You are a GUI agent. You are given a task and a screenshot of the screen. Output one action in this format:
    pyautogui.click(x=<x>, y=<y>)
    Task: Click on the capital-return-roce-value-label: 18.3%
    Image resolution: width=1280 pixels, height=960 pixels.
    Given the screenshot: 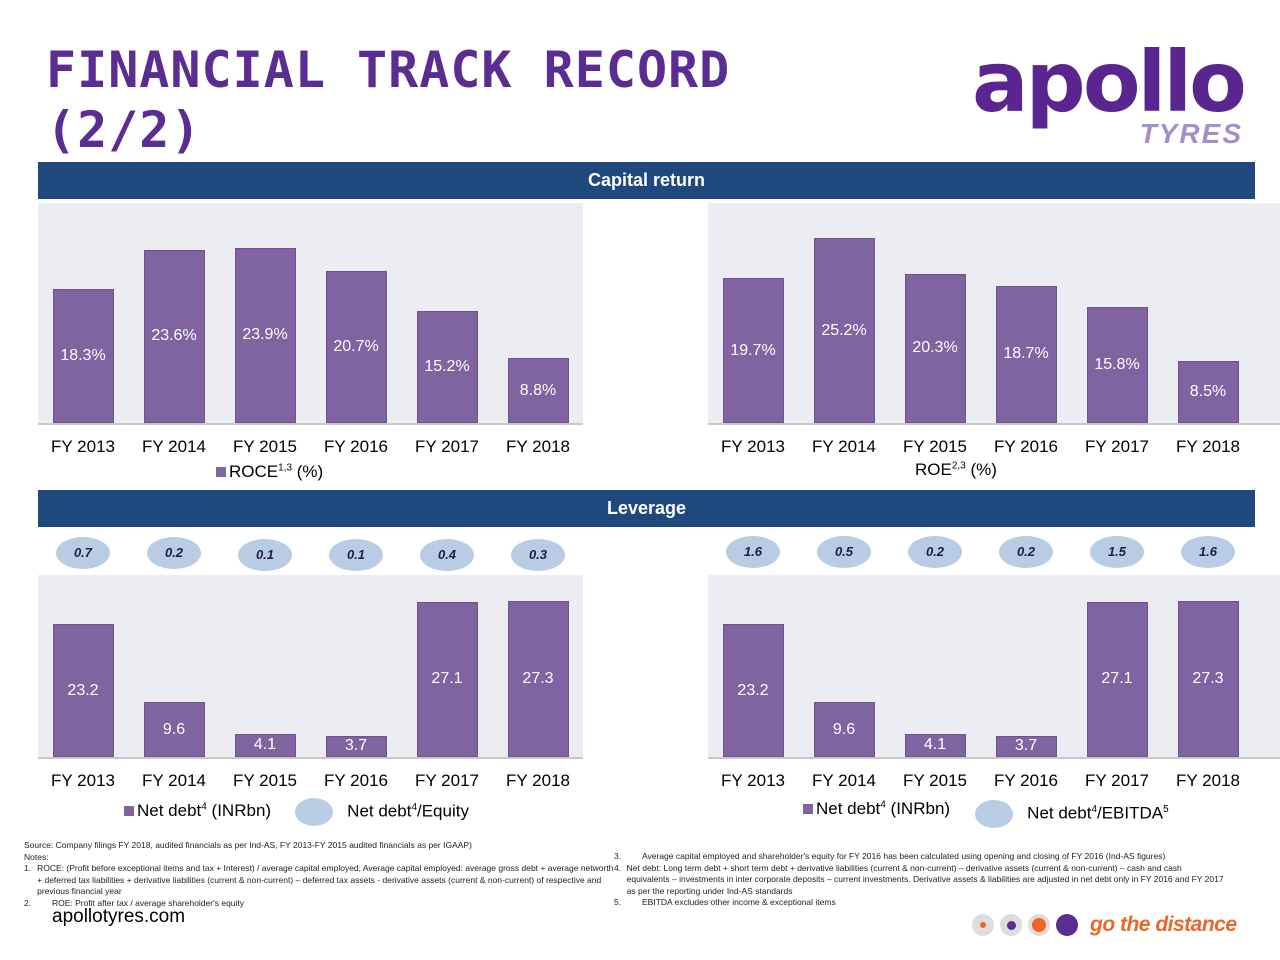 What is the action you would take?
    pyautogui.click(x=83, y=355)
    